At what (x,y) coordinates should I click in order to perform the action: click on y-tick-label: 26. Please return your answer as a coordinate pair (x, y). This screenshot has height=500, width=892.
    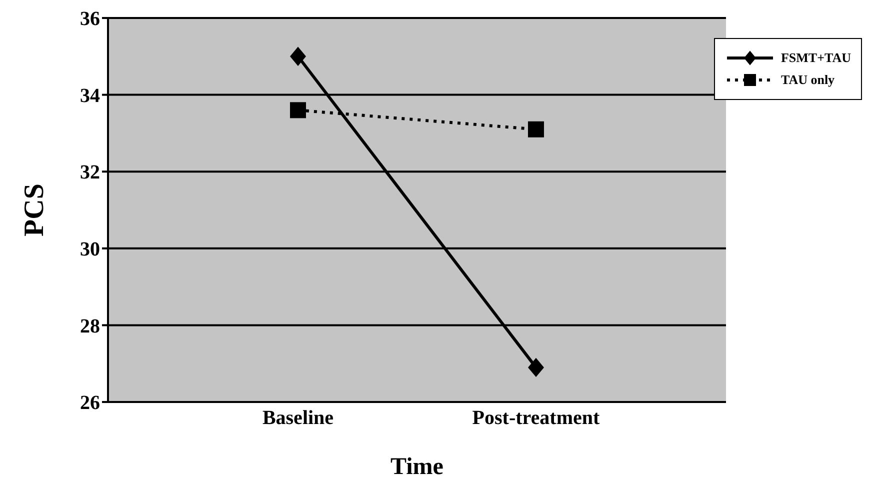
    Looking at the image, I should click on (90, 403).